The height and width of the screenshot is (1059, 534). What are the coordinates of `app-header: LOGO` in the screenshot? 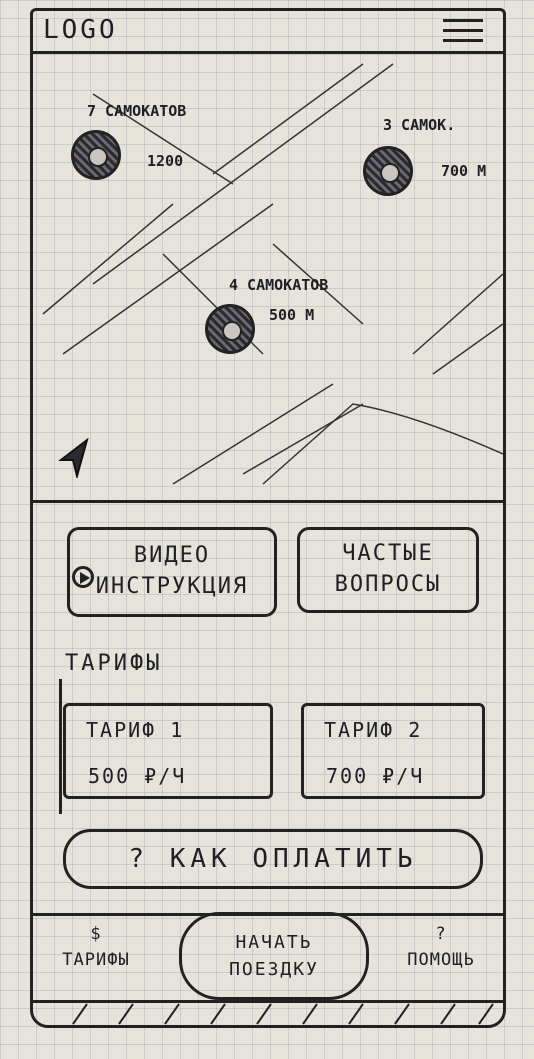 It's located at (268, 32).